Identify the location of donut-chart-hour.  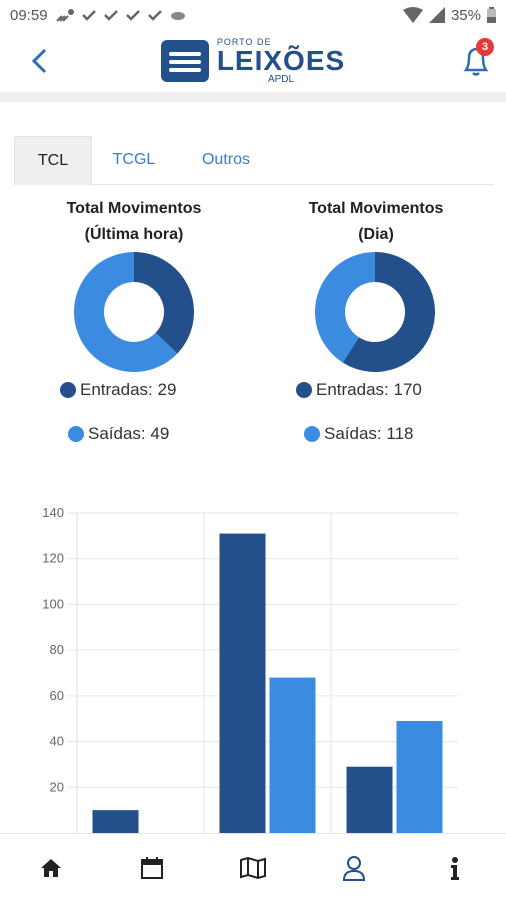
(134, 312).